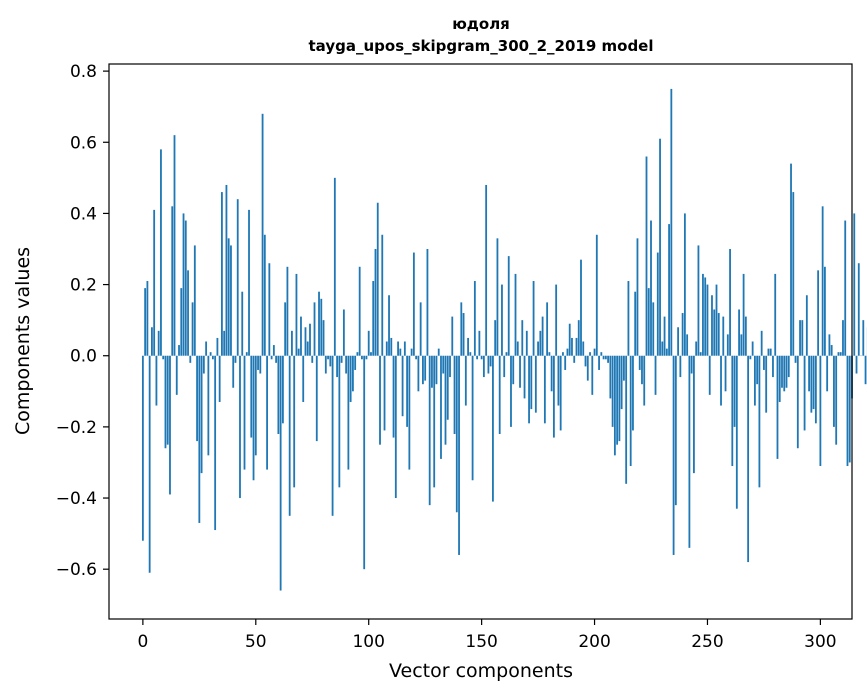 The height and width of the screenshot is (696, 867). What do you see at coordinates (481, 46) in the screenshot?
I see `chart-title-line2: tayga_upos_skipgram_300_2_2019 model` at bounding box center [481, 46].